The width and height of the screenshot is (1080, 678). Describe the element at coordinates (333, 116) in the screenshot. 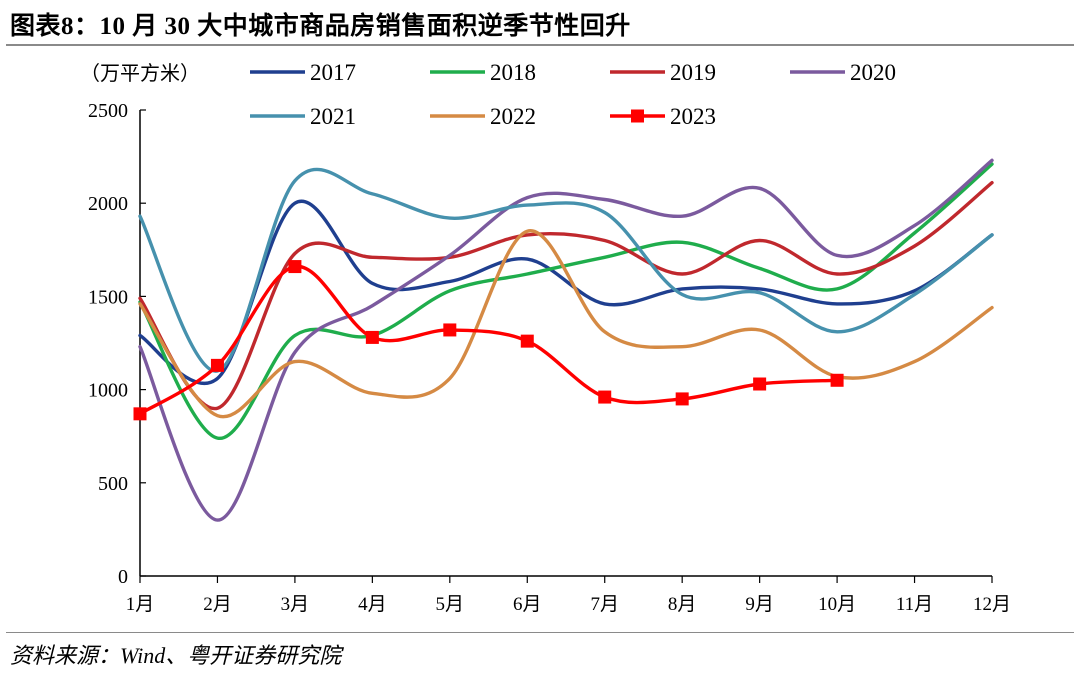

I see `legend-label-2021: 2021` at that location.